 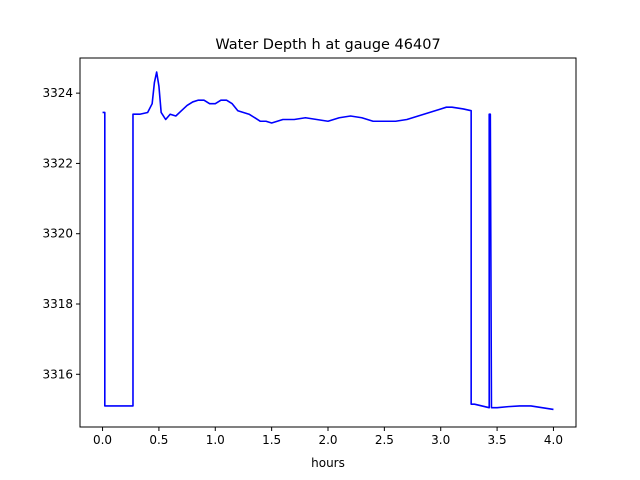 I want to click on x-tick-label: 1.5, so click(x=271, y=440).